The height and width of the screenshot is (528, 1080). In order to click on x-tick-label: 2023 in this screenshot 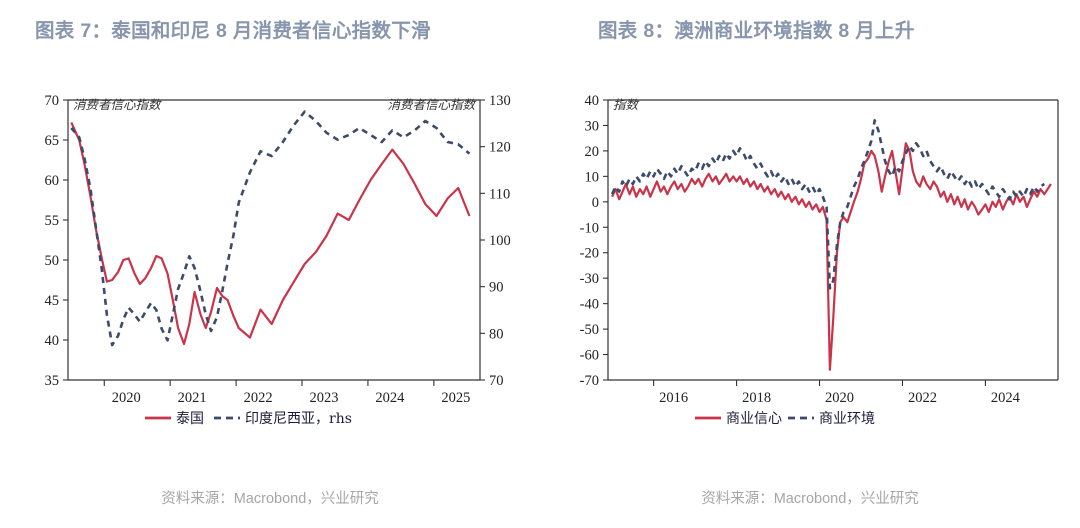, I will do `click(324, 398)`.